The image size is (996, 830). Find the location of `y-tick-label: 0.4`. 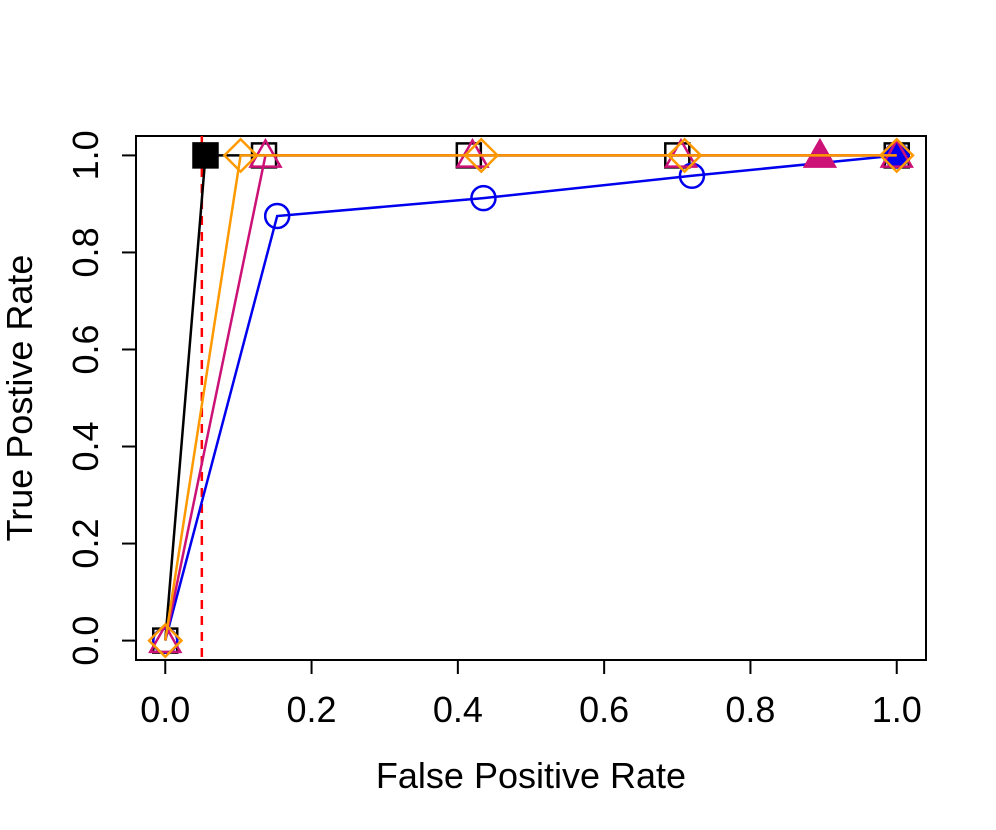

y-tick-label: 0.4 is located at coordinates (85, 446).